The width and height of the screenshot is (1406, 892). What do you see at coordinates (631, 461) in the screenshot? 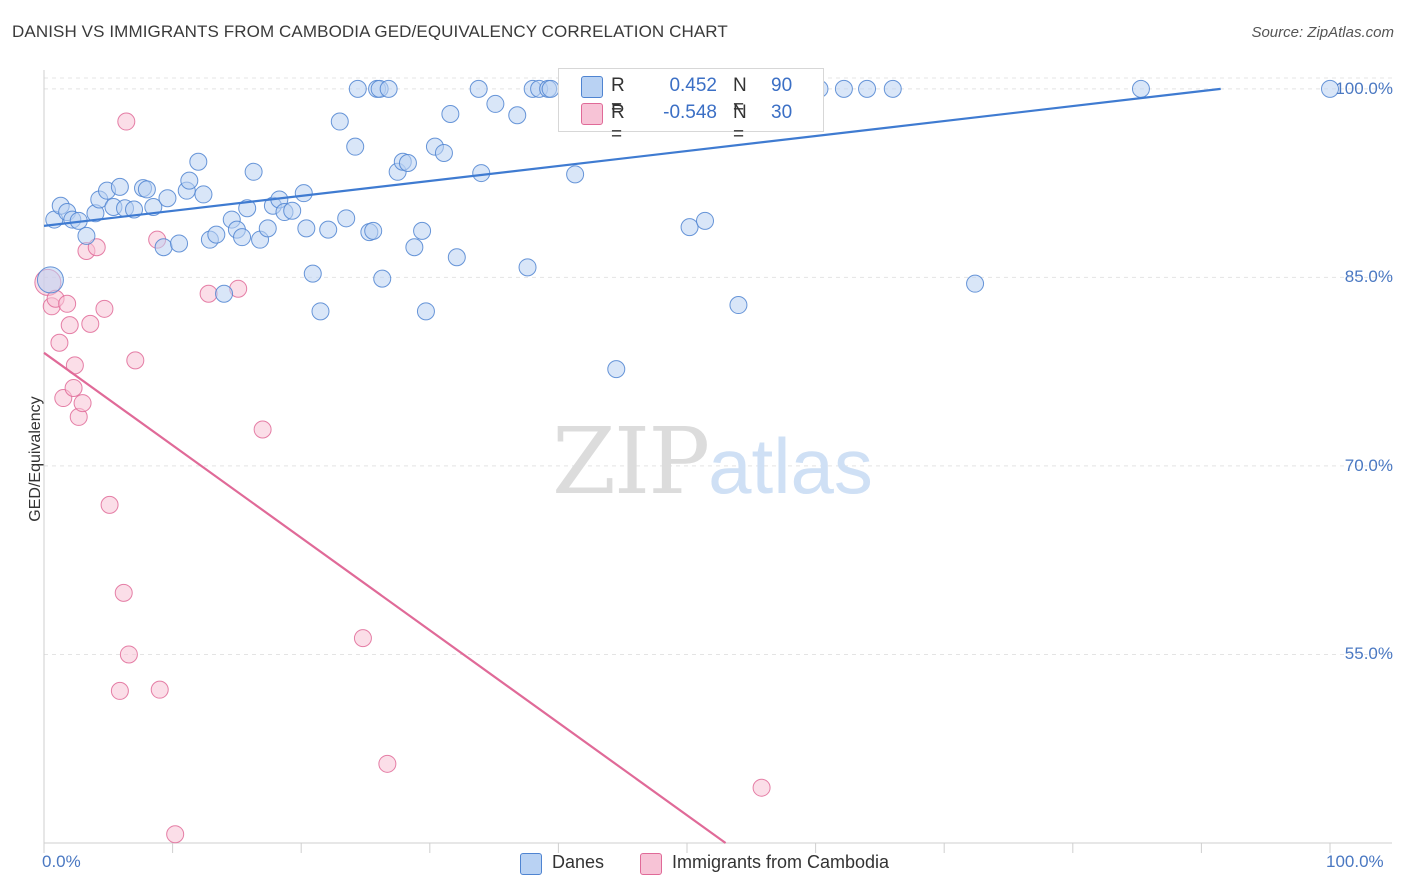
I see `watermark-zip: ZIP` at bounding box center [631, 461].